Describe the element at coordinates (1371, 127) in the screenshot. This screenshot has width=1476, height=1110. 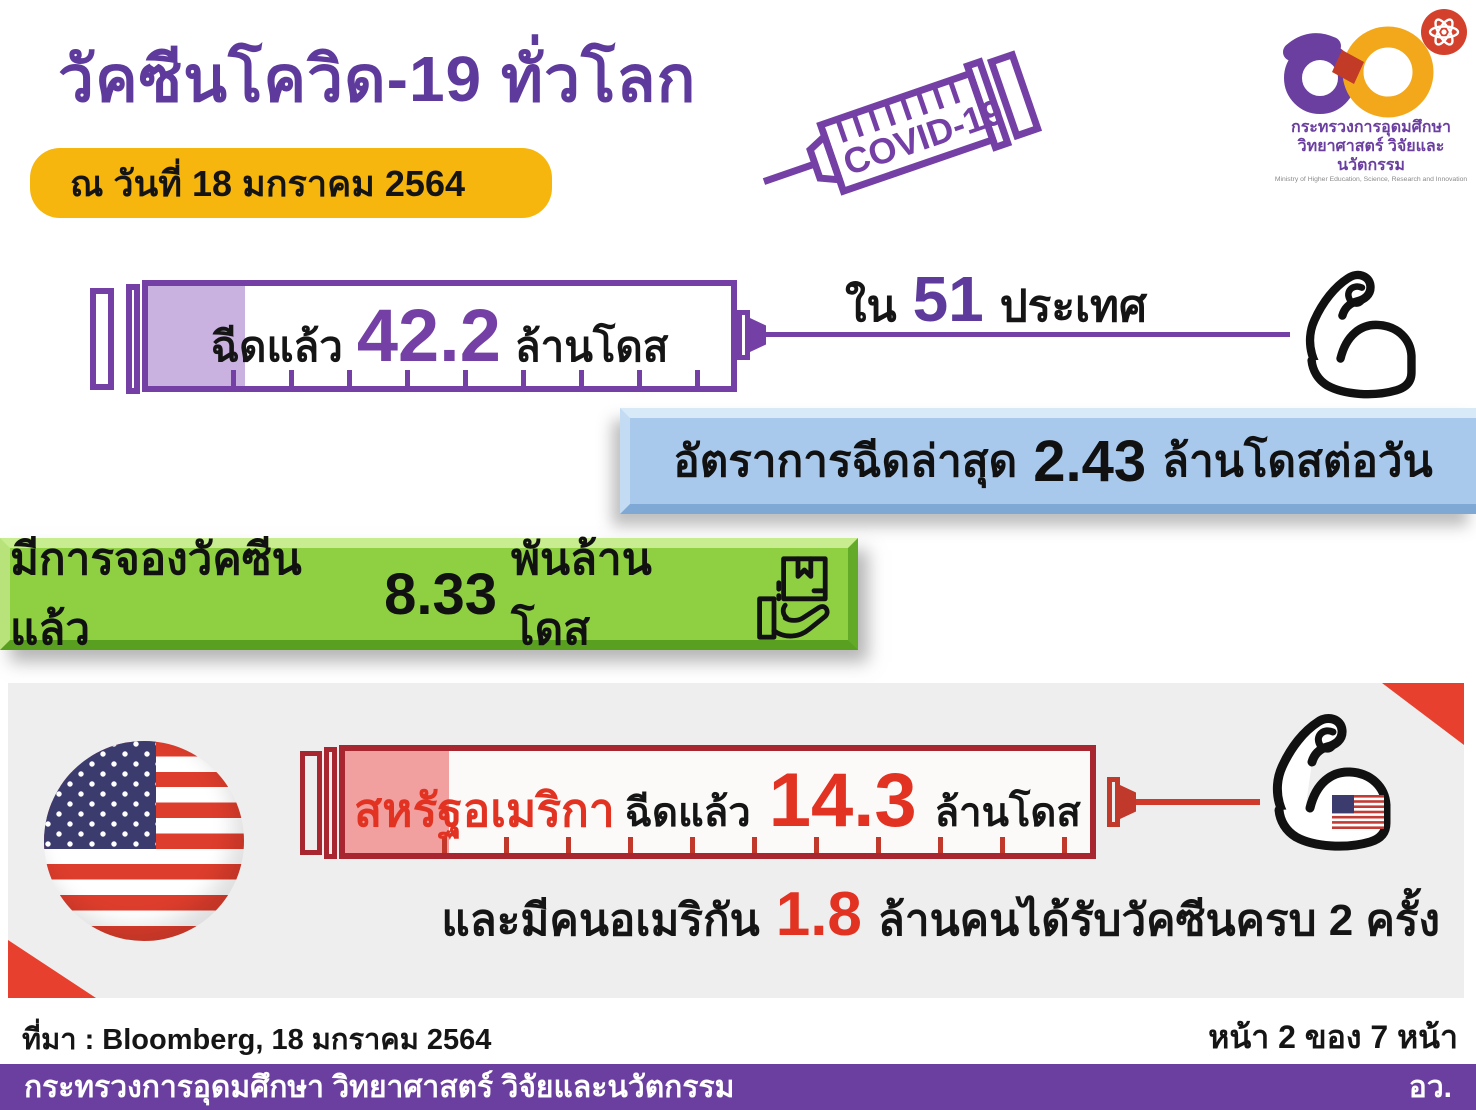
I see `logo-thai-line1: กระทรวงการอุดมศึกษา` at that location.